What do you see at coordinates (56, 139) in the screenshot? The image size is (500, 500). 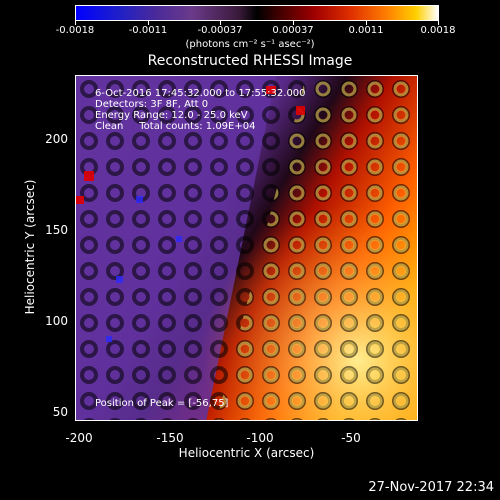 I see `y-tick-label: 200` at bounding box center [56, 139].